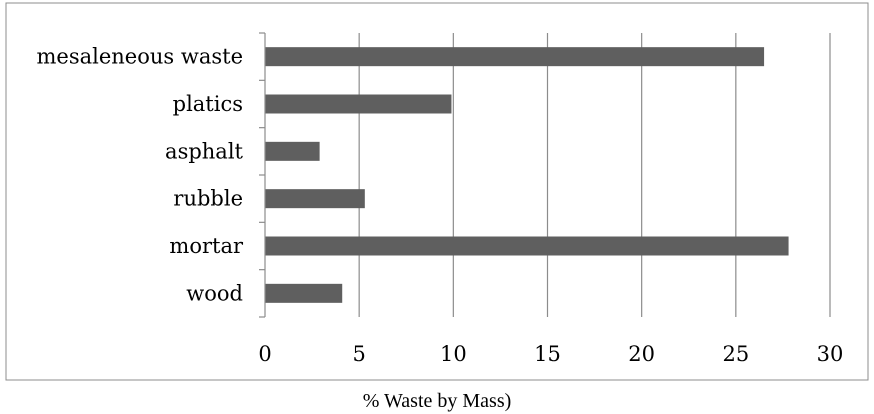  I want to click on axes, so click(262, 175).